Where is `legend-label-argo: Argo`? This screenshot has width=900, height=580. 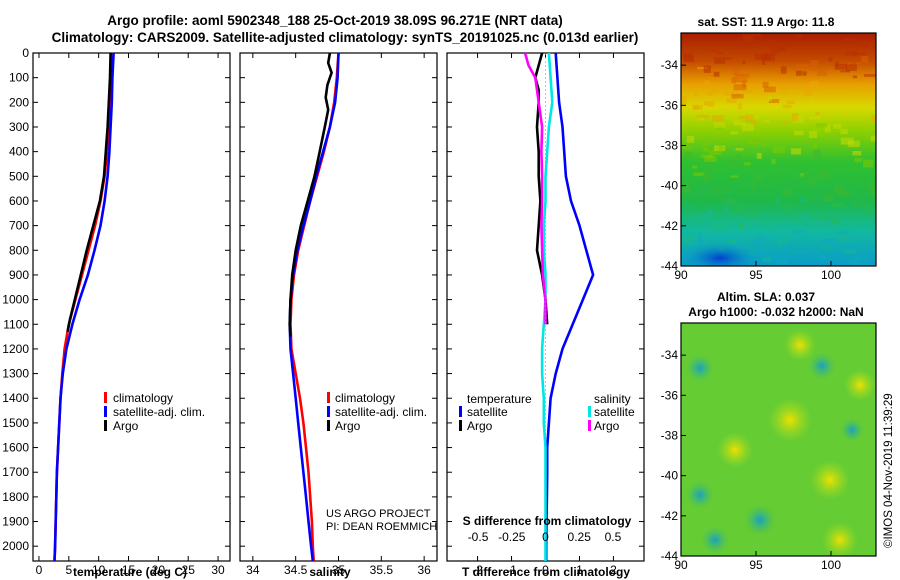 legend-label-argo: Argo is located at coordinates (126, 426).